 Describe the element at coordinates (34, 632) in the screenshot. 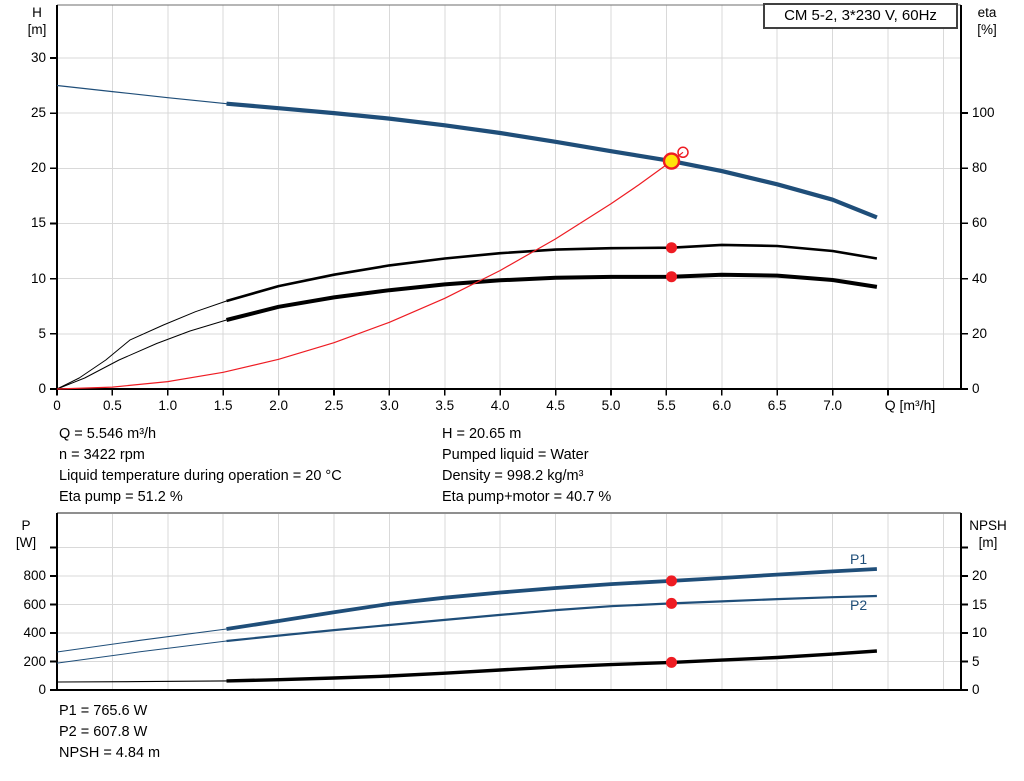

I see `tick-label: 400` at that location.